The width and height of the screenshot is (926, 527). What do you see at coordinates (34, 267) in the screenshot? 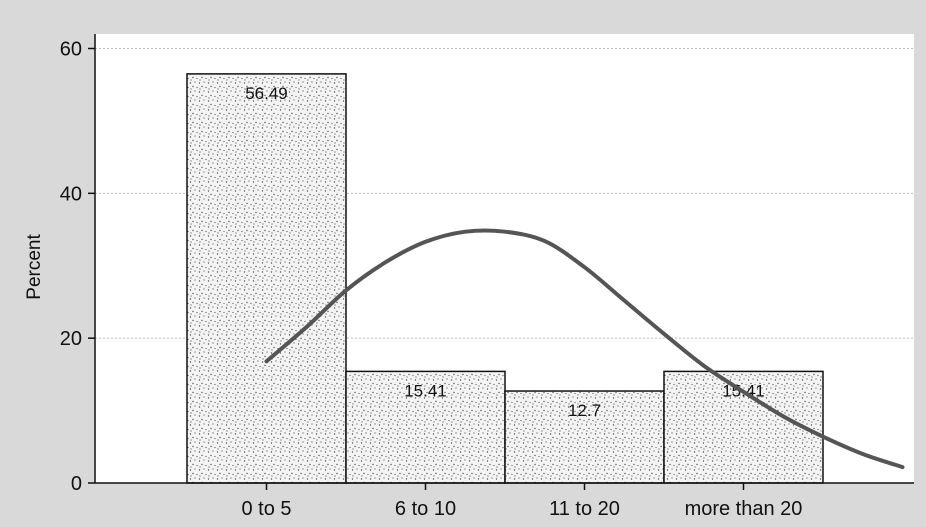
I see `y-axis-label: Percent` at bounding box center [34, 267].